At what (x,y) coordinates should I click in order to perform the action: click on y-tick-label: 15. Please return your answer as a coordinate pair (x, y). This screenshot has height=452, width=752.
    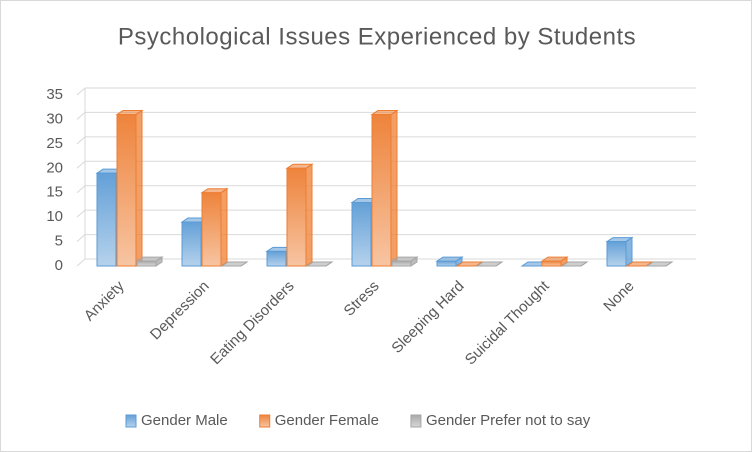
    Looking at the image, I should click on (54, 192).